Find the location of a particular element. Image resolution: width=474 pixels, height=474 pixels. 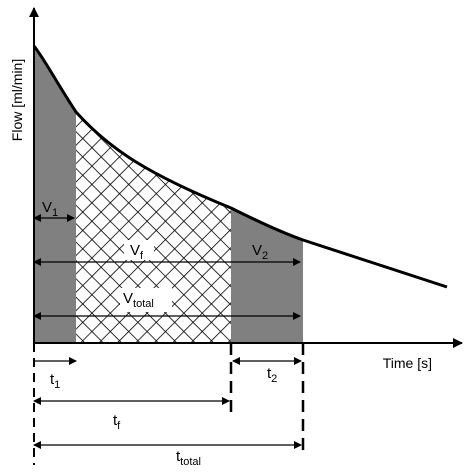

label-vtotal: Vtotal is located at coordinates (138, 300).